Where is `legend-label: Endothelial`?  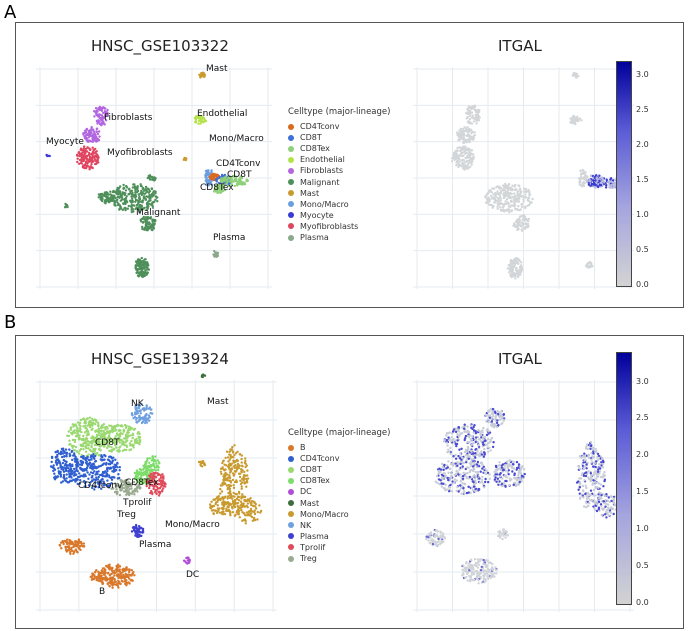 legend-label: Endothelial is located at coordinates (322, 160).